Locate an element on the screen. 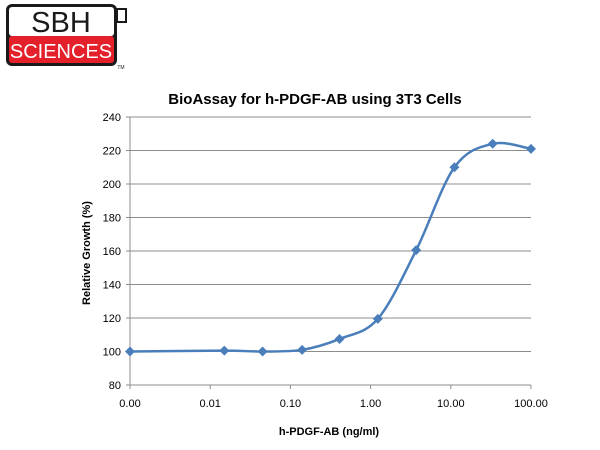 This screenshot has width=600, height=450. x-tick-label-2: 0.10 is located at coordinates (290, 404).